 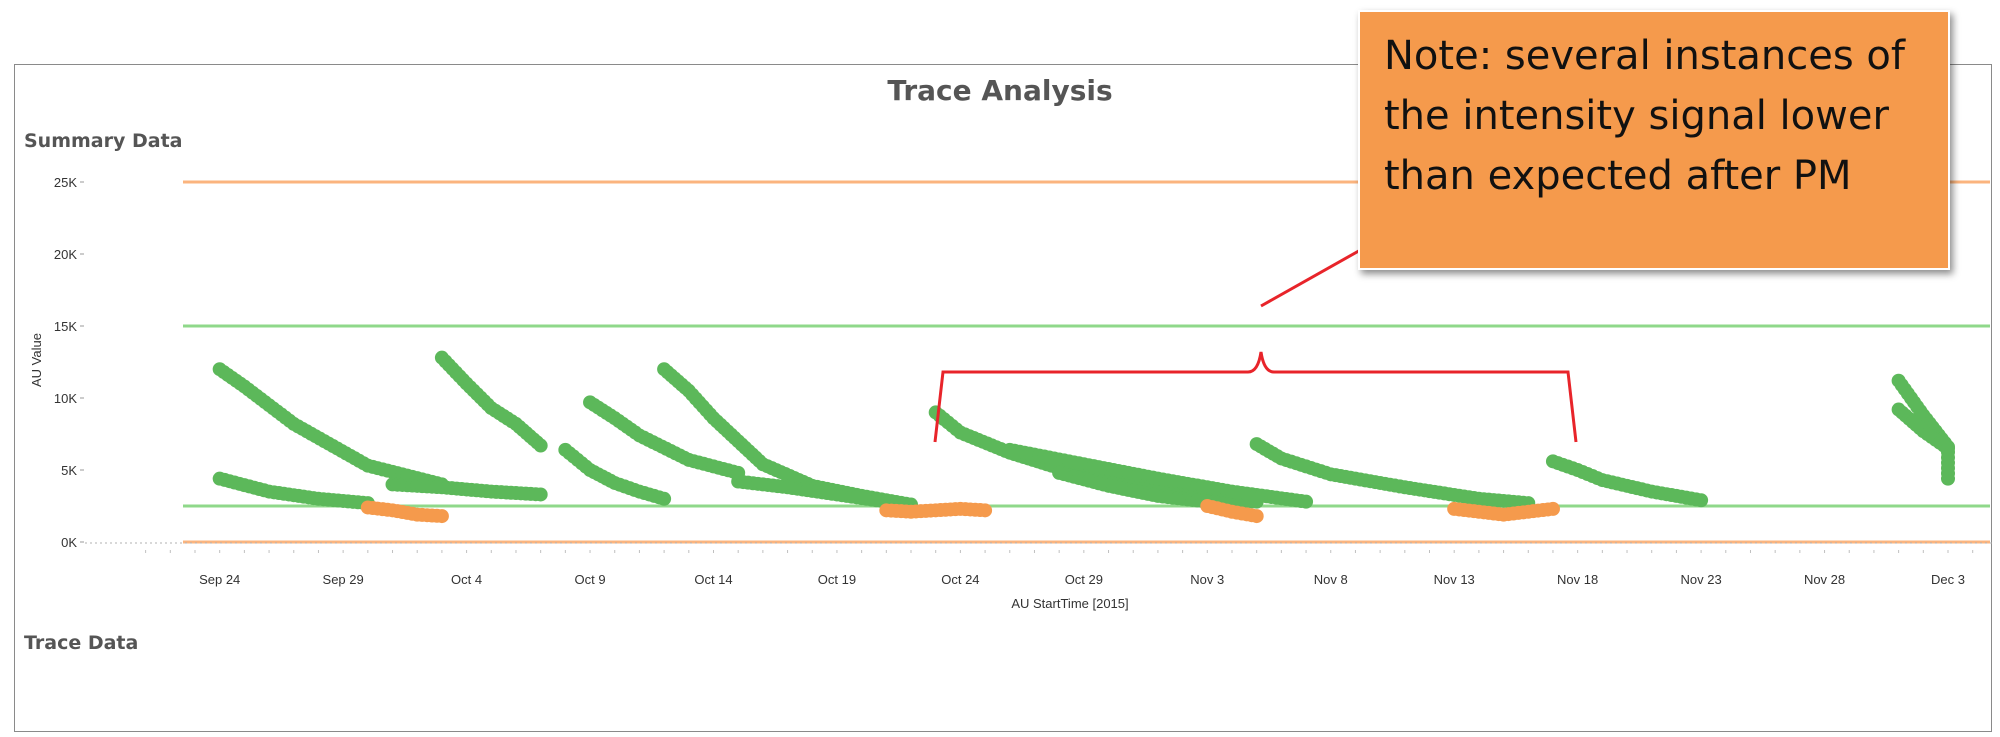 I want to click on x-tick-label: Oct 4, so click(x=466, y=579).